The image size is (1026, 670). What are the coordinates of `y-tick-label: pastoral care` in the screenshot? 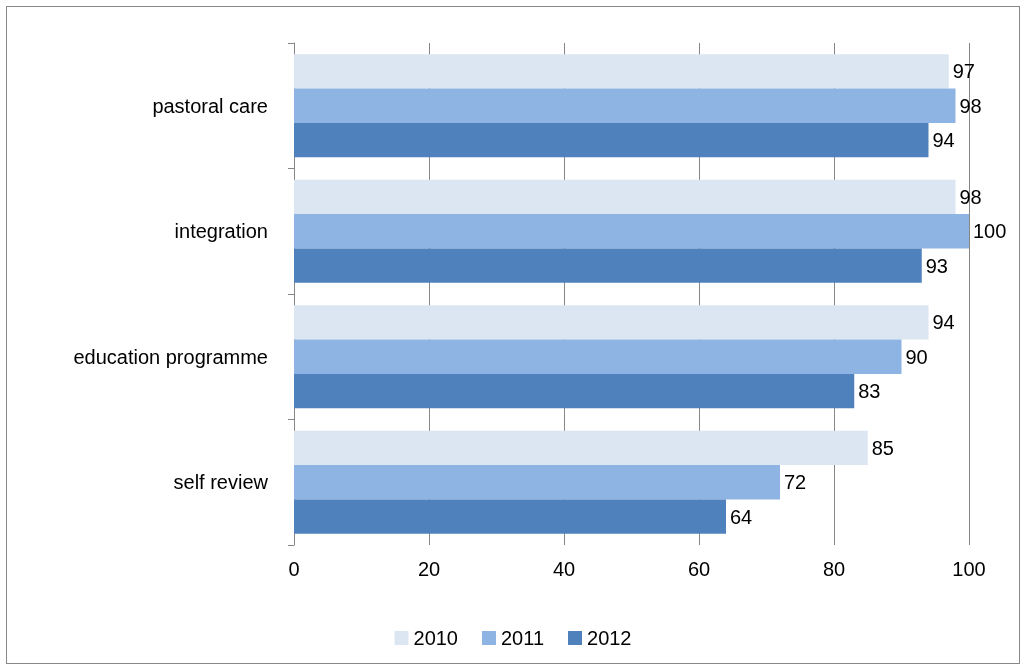 It's located at (210, 105).